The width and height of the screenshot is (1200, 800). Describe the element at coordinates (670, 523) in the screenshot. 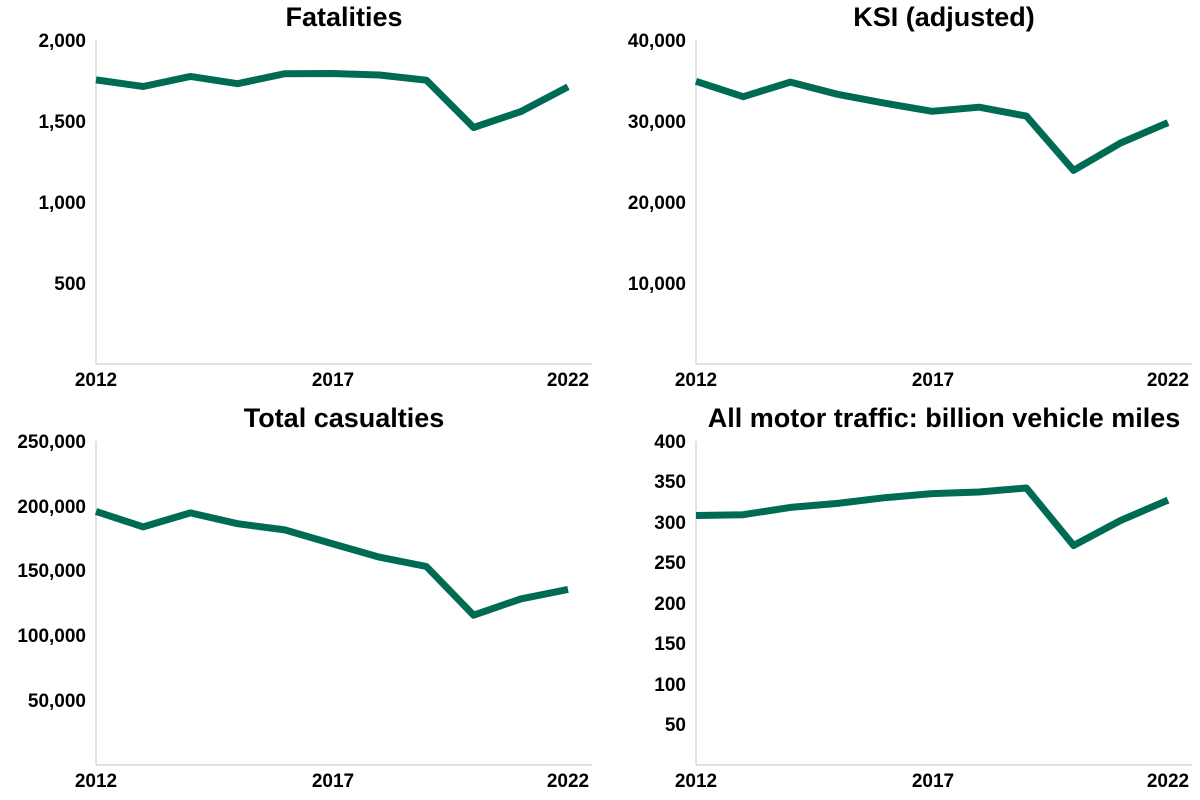

I see `y-tick-label: 300` at that location.